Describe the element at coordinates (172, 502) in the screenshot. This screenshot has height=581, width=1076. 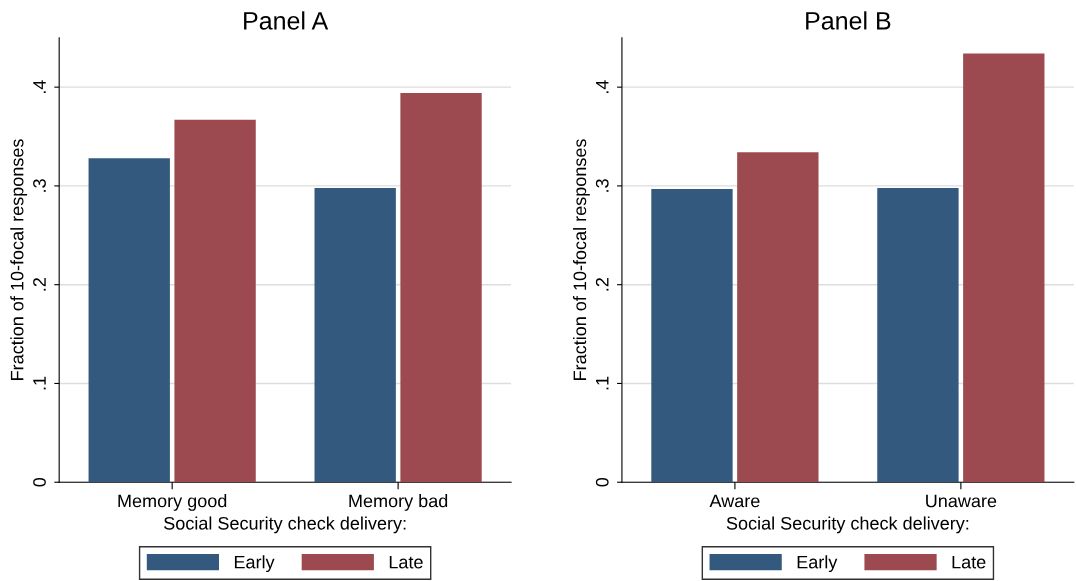
I see `x-tick-label: Memory good` at that location.